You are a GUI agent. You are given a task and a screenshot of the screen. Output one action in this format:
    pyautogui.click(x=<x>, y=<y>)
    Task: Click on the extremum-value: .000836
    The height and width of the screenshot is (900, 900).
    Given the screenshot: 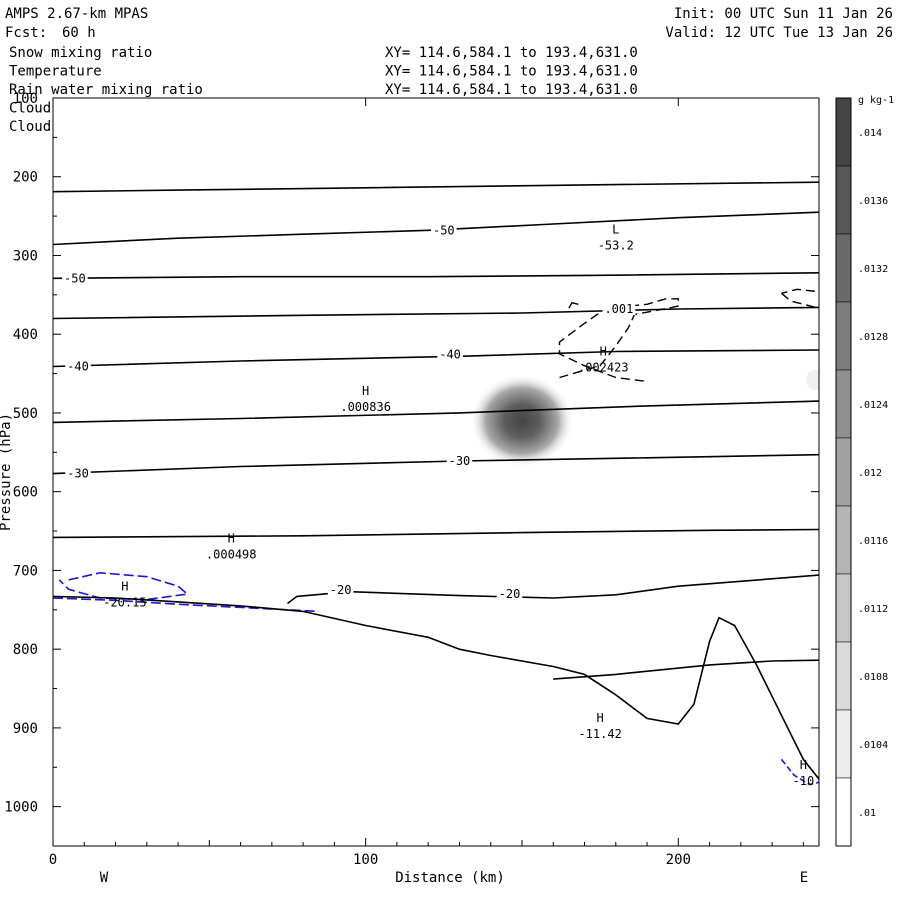 What is the action you would take?
    pyautogui.click(x=365, y=407)
    